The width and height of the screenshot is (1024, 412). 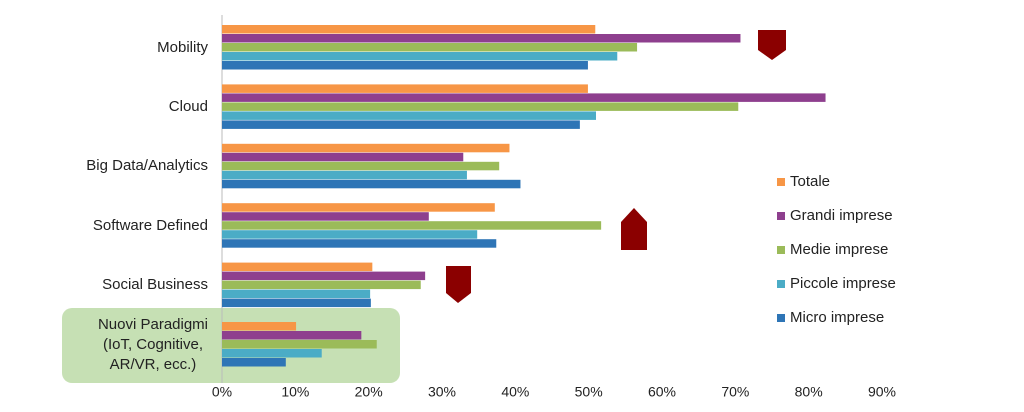 What do you see at coordinates (182, 47) in the screenshot?
I see `category-label: Mobility` at bounding box center [182, 47].